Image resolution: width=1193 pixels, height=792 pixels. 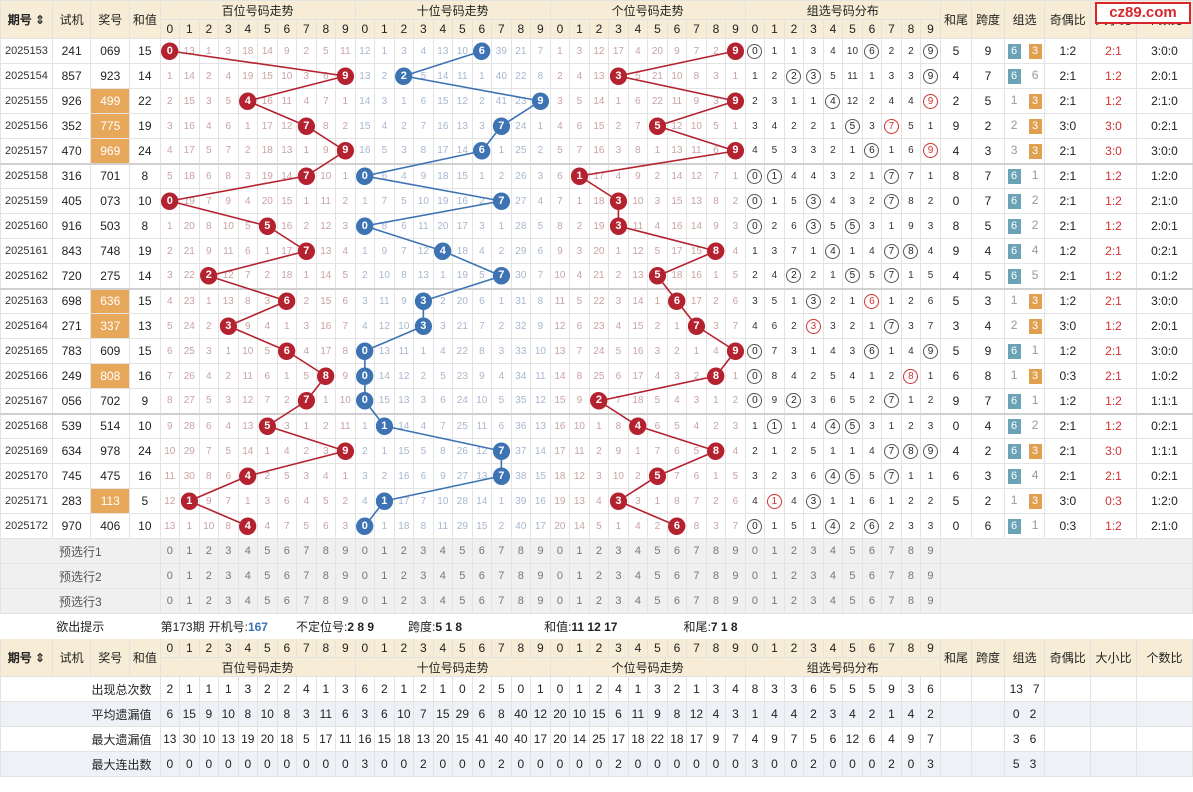 I want to click on footer-header-issue: 期号 ⇕, so click(x=26, y=657).